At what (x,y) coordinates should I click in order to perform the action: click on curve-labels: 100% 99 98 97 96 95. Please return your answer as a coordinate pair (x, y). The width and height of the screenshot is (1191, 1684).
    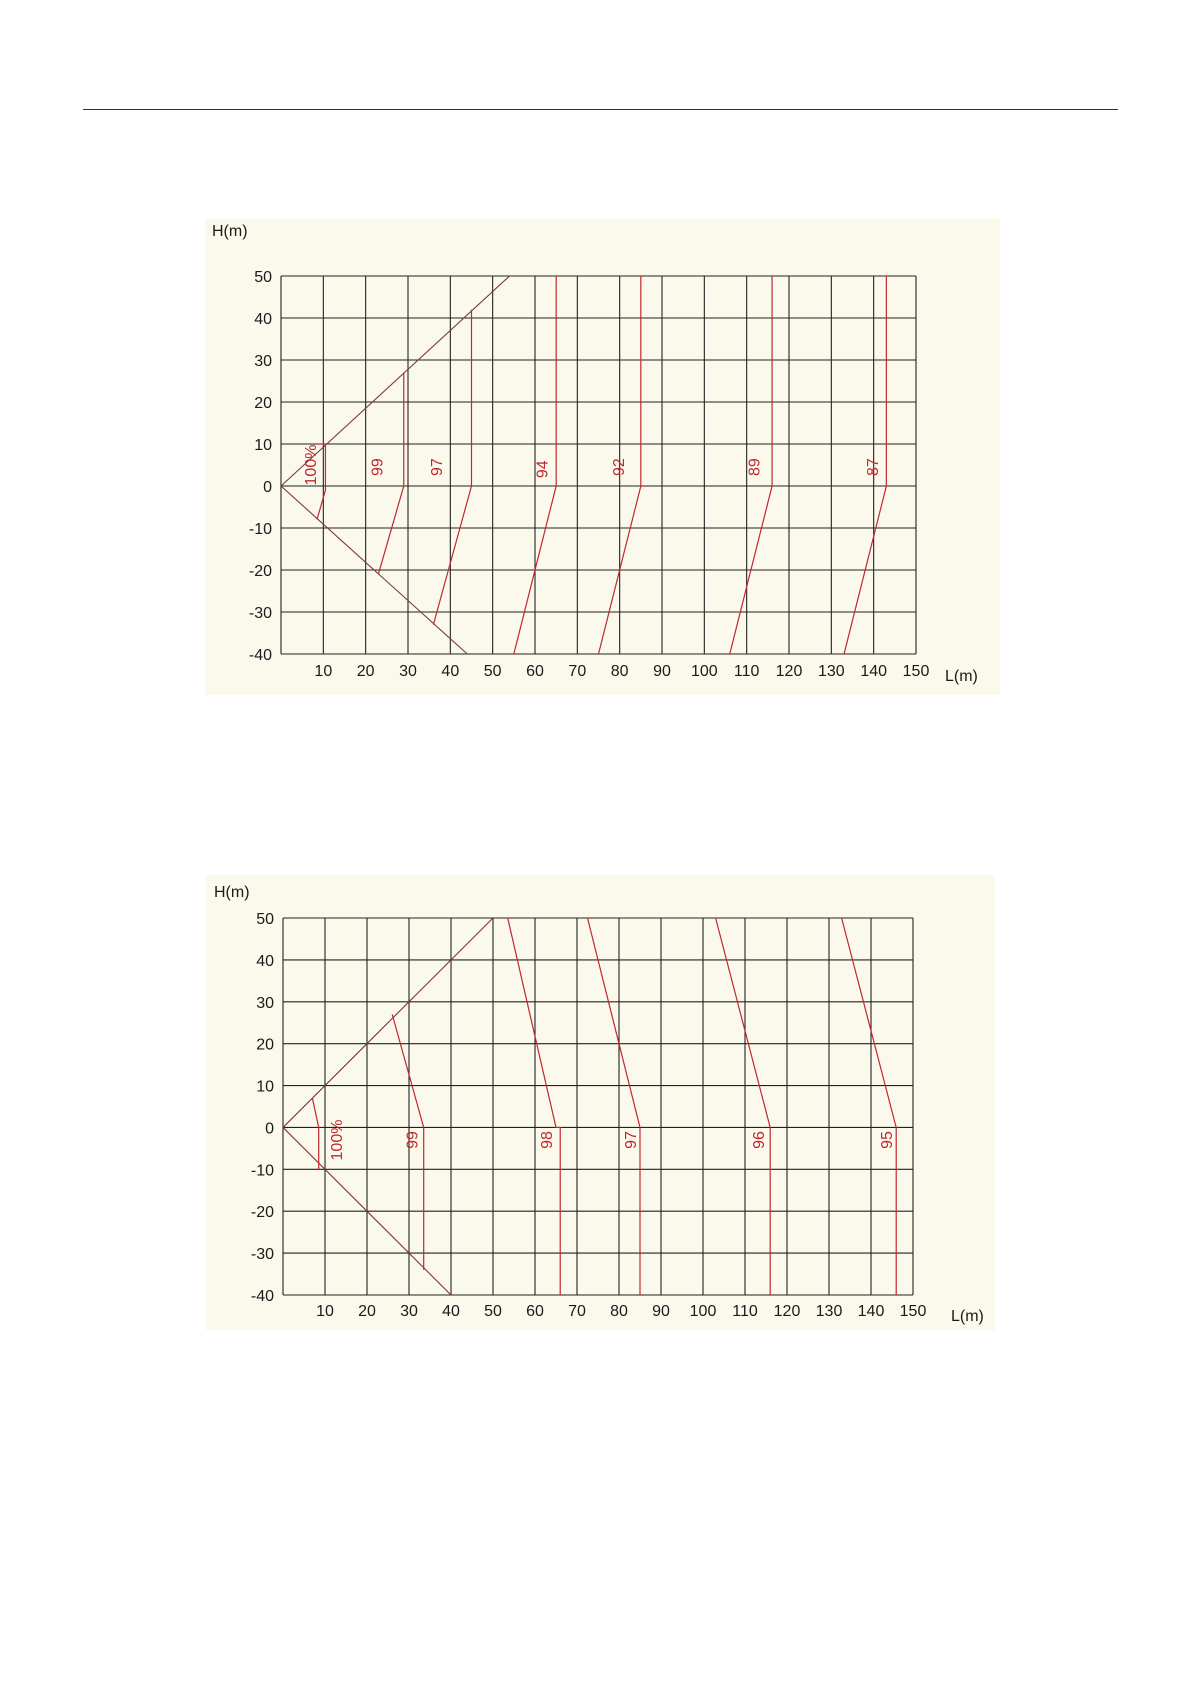
    Looking at the image, I should click on (612, 1140).